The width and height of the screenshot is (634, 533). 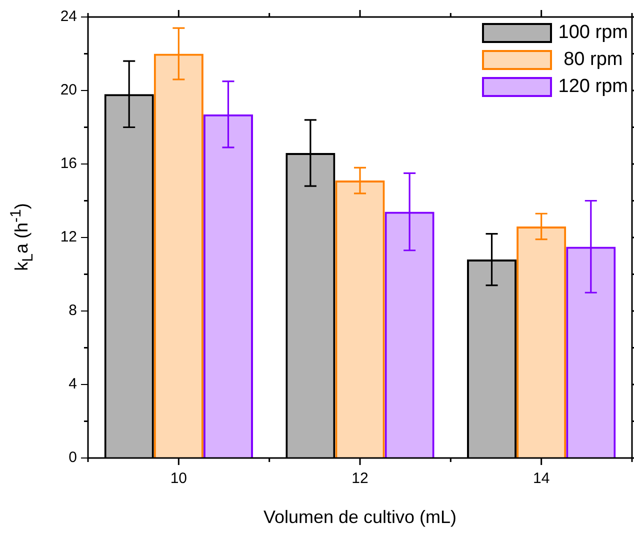 What do you see at coordinates (593, 33) in the screenshot?
I see `legend-label: 100 rpm` at bounding box center [593, 33].